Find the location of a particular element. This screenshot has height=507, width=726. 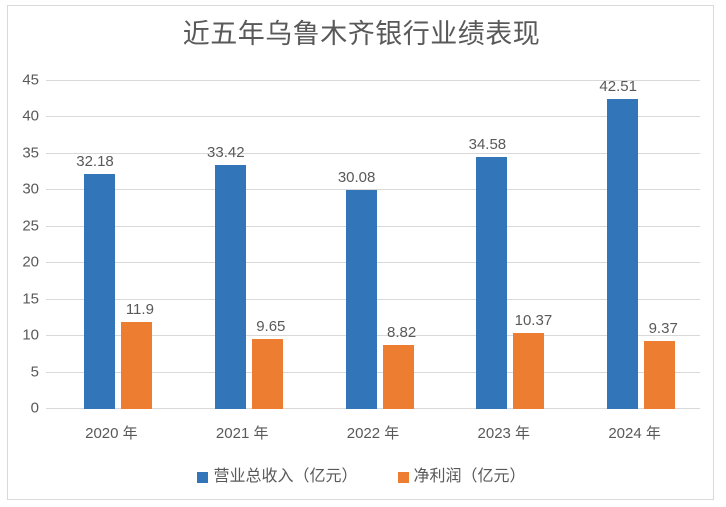

legend-item-revenue: 营业总收入（亿元） is located at coordinates (277, 477).